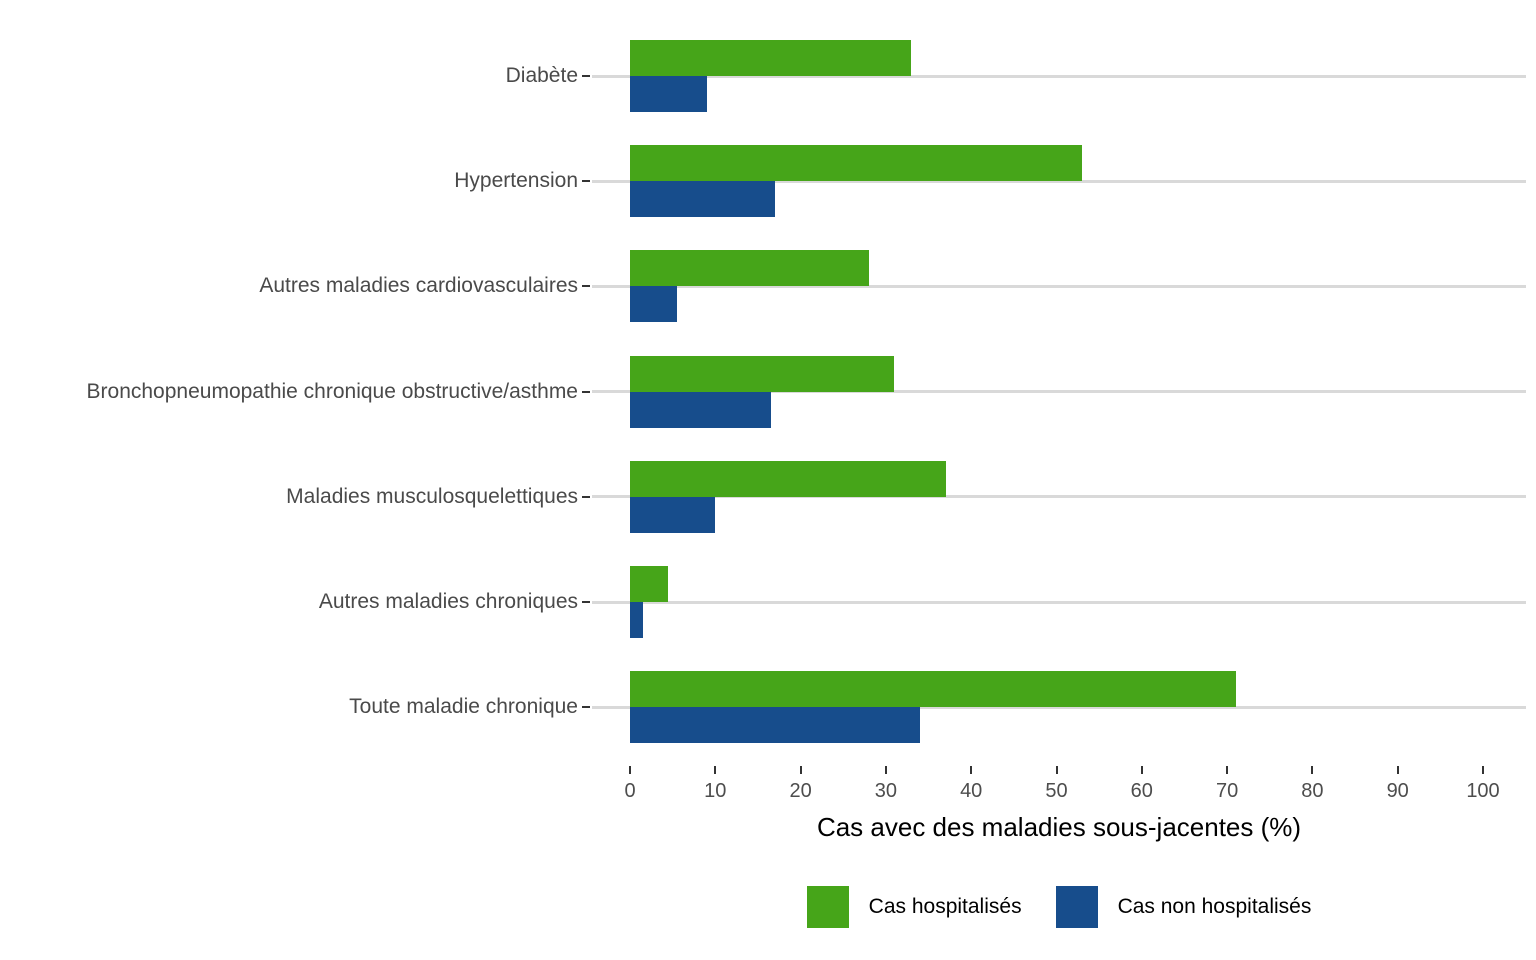 The image size is (1536, 960). Describe the element at coordinates (1076, 907) in the screenshot. I see `legend-swatch-non-hospitalises` at that location.